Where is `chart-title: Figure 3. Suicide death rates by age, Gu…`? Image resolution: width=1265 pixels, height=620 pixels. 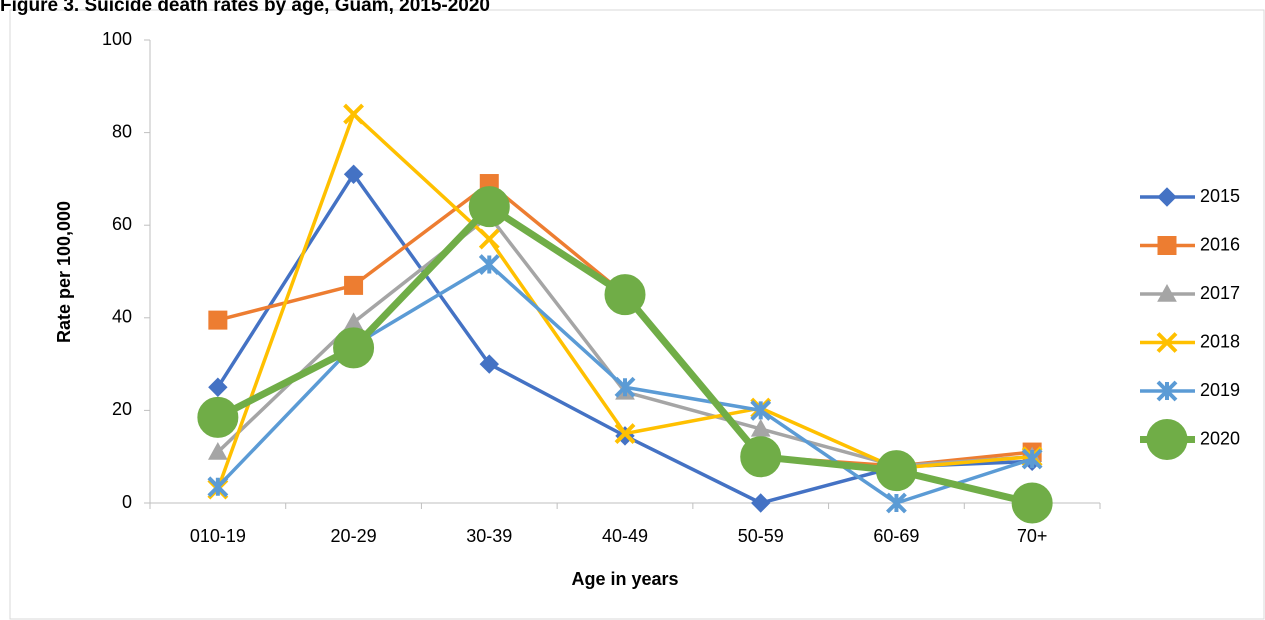
chart-title: Figure 3. Suicide death rates by age, Gu… is located at coordinates (245, 8).